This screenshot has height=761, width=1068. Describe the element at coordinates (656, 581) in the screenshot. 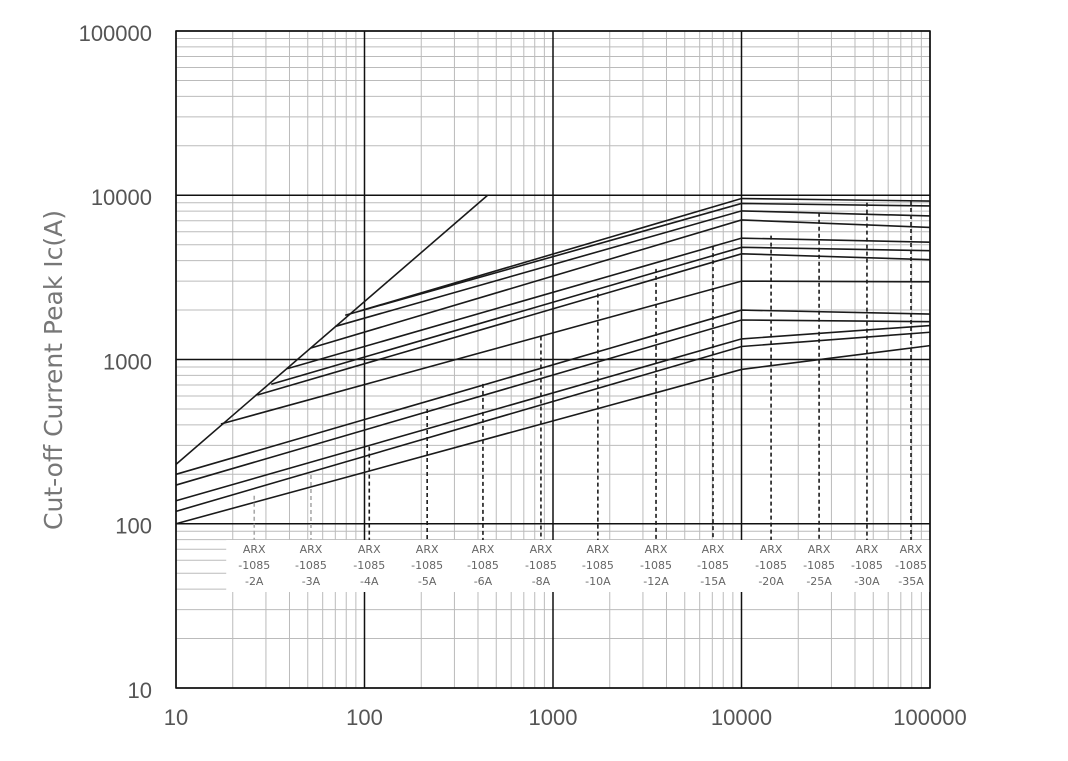

I see `marker-label: -12A` at that location.